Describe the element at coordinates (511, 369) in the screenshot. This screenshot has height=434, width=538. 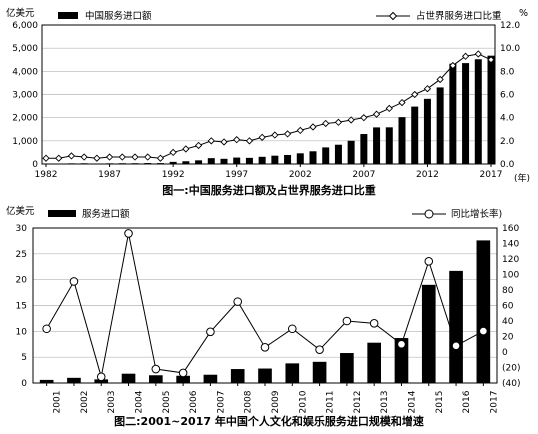
I see `chart2-y-right-tick: (20)` at that location.